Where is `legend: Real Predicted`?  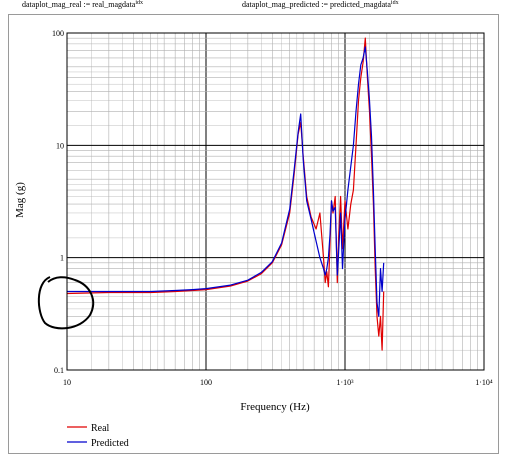
legend: Real Predicted is located at coordinates (98, 436).